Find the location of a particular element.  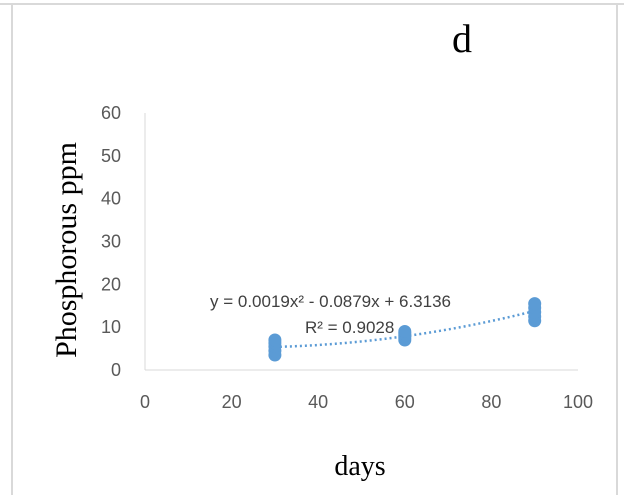

y-tick-label: 60 is located at coordinates (111, 113).